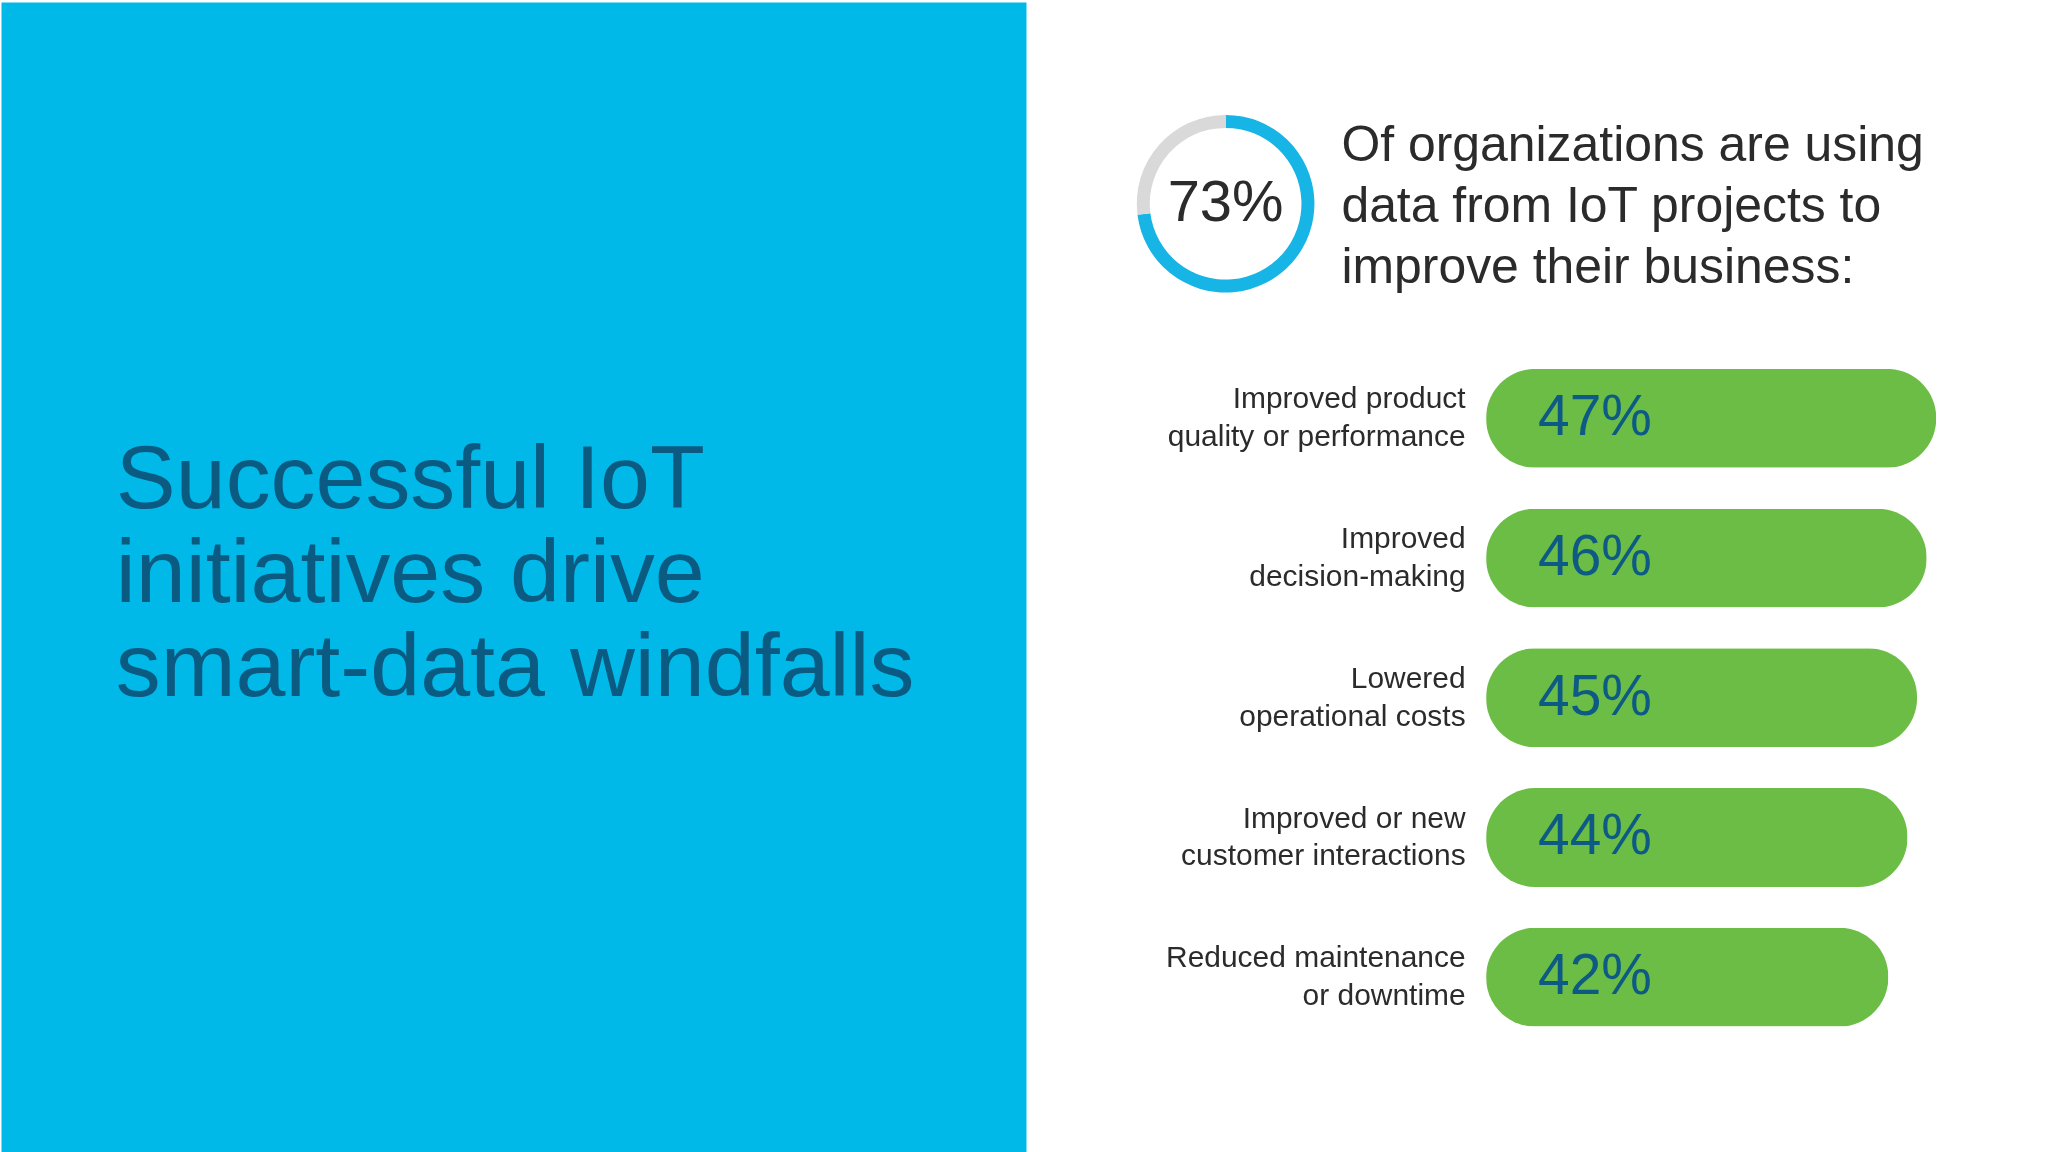 This screenshot has height=1152, width=2048. What do you see at coordinates (515, 571) in the screenshot?
I see `text: Successful IoT initiatives drive smart-data windfalls` at bounding box center [515, 571].